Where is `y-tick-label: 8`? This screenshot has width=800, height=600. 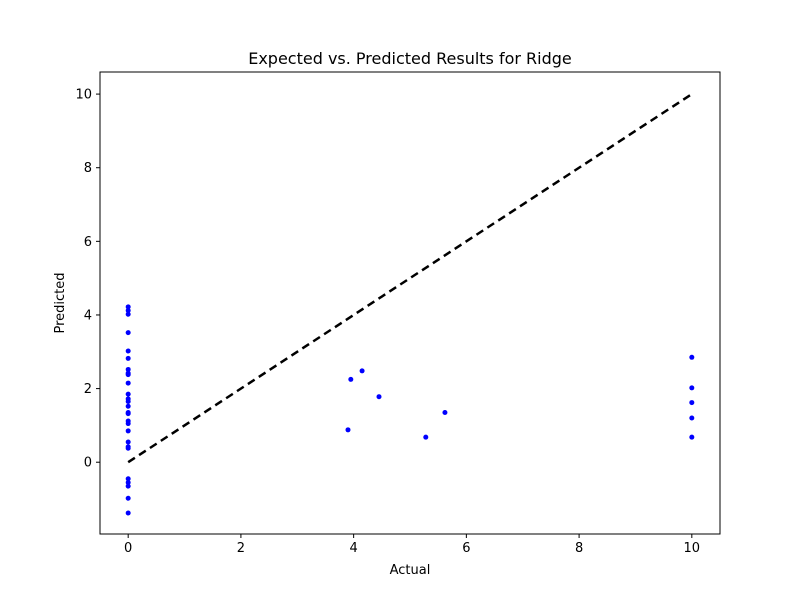 y-tick-label: 8 is located at coordinates (88, 168).